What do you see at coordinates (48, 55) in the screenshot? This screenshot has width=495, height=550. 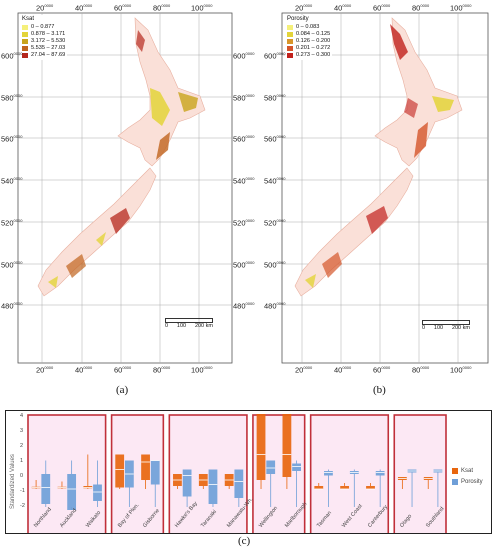 I see `legend-label: 27.04 – 87.69` at bounding box center [48, 55].